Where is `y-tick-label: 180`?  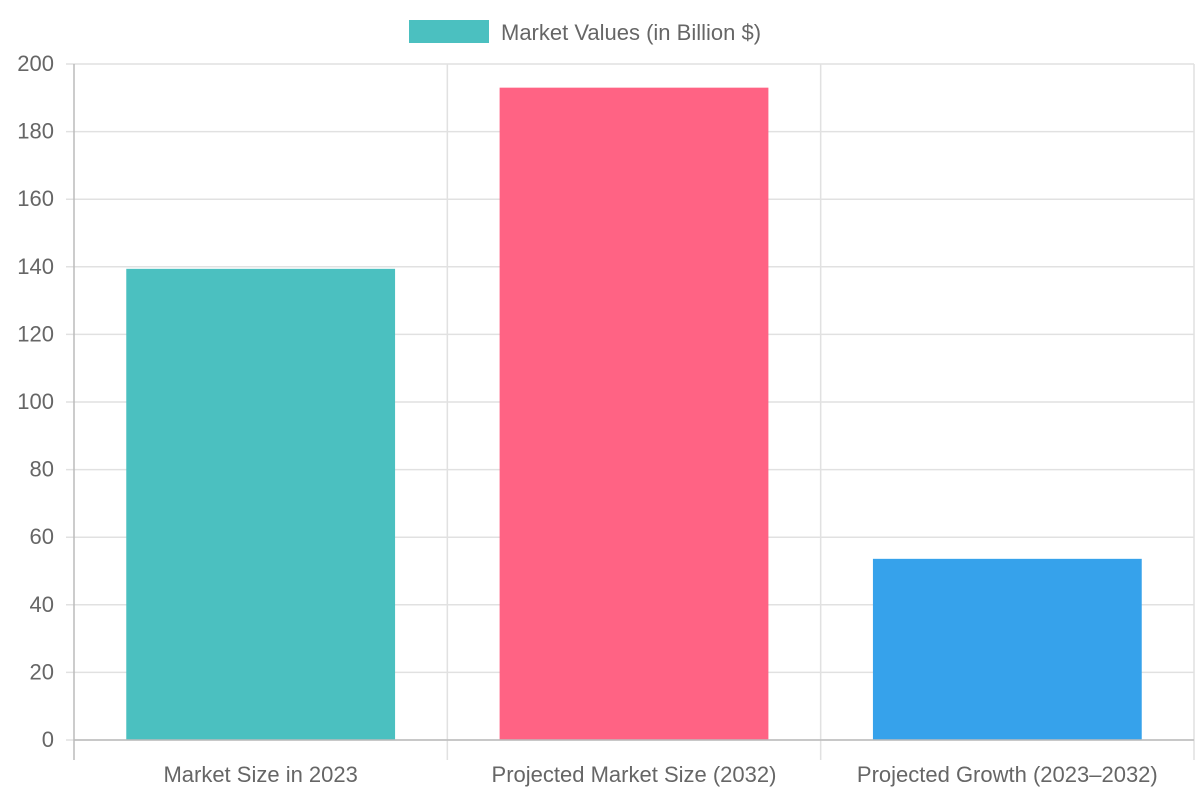 y-tick-label: 180 is located at coordinates (35, 131).